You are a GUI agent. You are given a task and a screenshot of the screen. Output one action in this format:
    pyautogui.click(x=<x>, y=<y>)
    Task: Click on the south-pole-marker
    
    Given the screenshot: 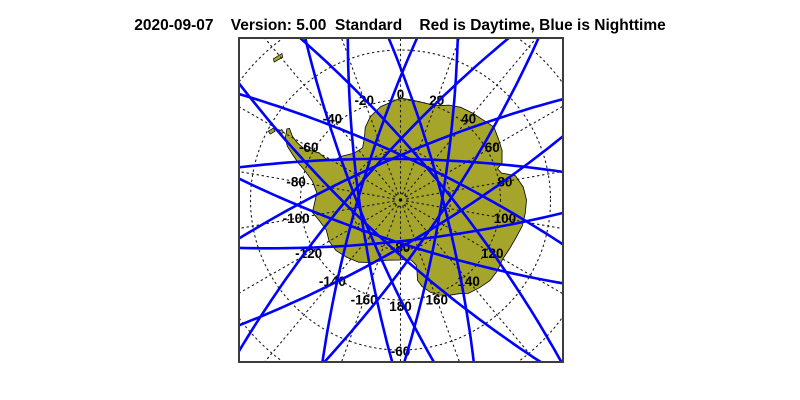 What is the action you would take?
    pyautogui.click(x=400, y=200)
    